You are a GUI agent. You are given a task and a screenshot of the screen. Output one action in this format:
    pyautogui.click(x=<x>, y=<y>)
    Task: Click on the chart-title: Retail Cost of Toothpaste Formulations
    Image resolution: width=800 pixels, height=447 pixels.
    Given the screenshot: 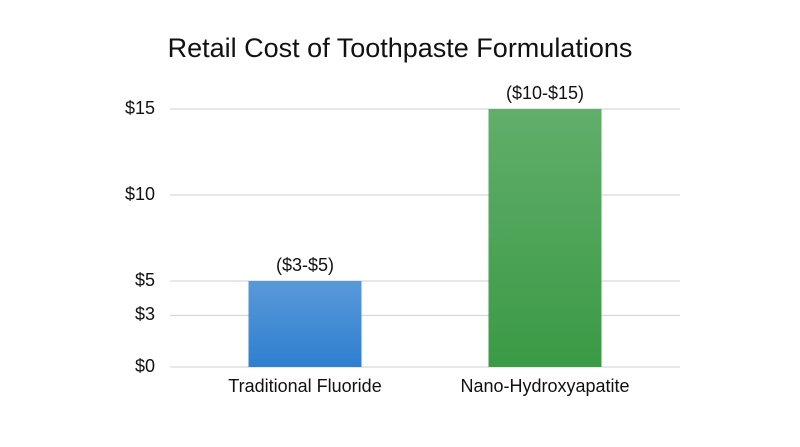 What is the action you would take?
    pyautogui.click(x=400, y=48)
    